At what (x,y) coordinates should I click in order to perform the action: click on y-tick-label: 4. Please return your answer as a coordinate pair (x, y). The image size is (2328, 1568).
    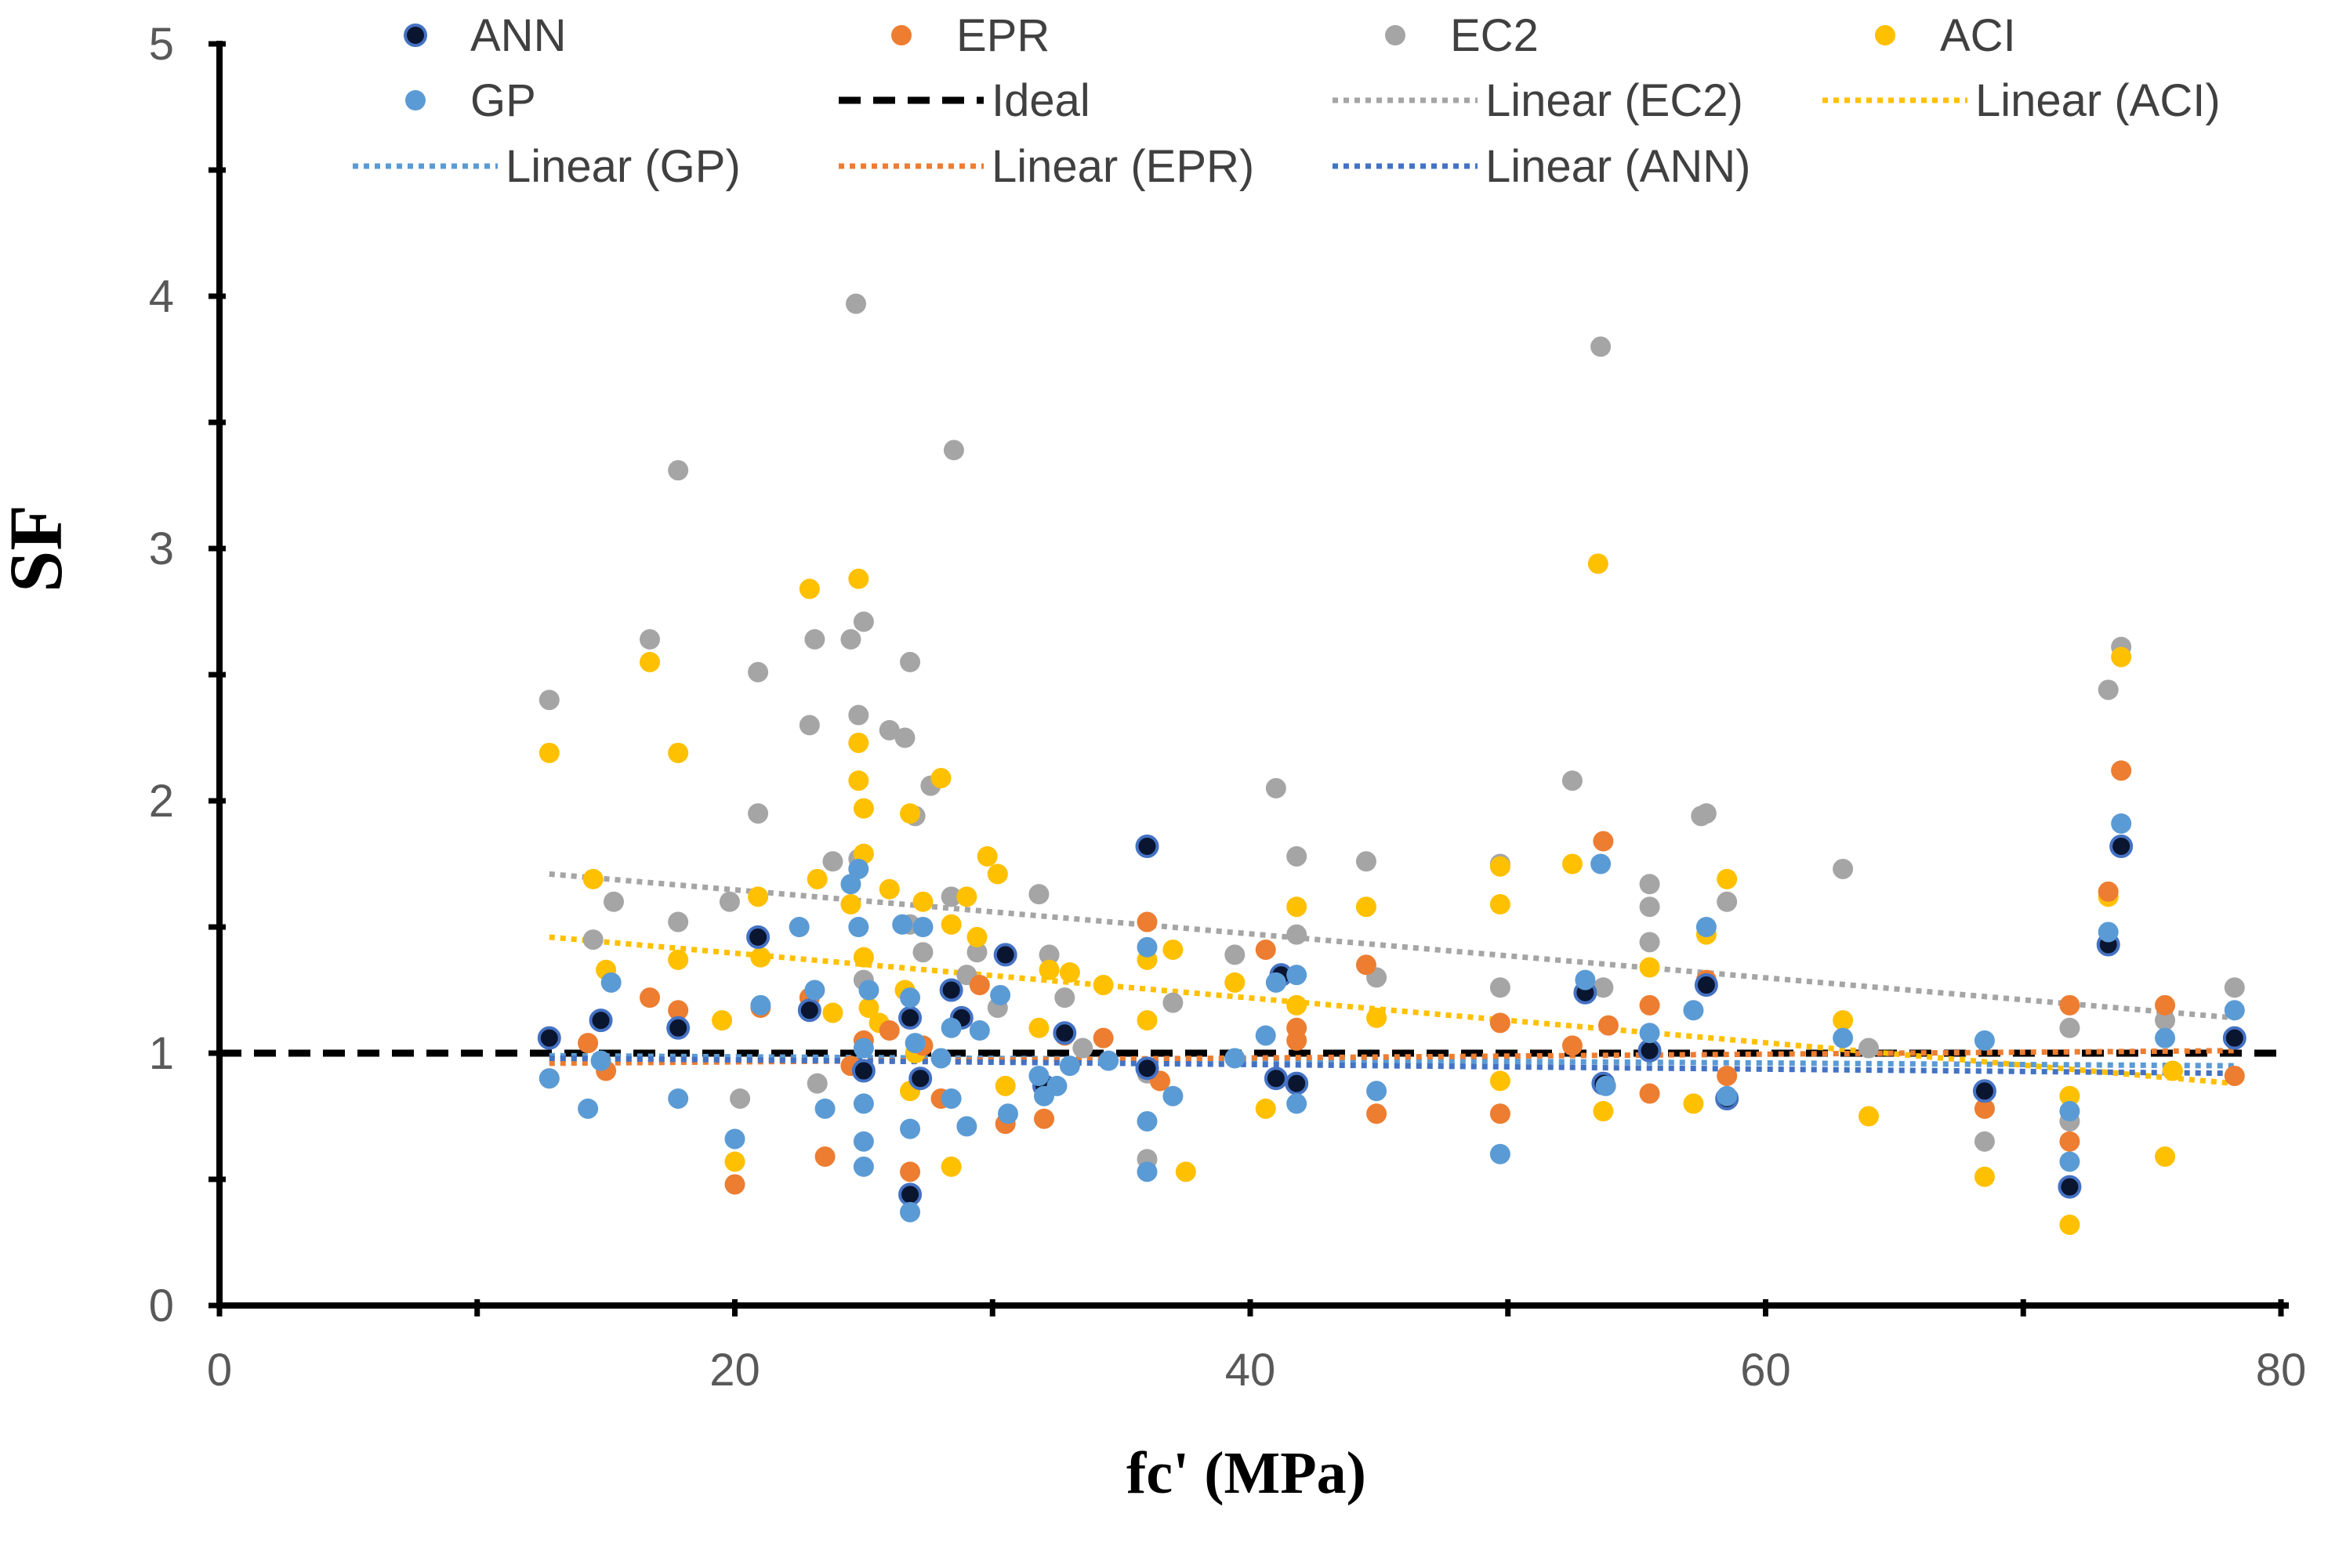
    Looking at the image, I should click on (161, 297).